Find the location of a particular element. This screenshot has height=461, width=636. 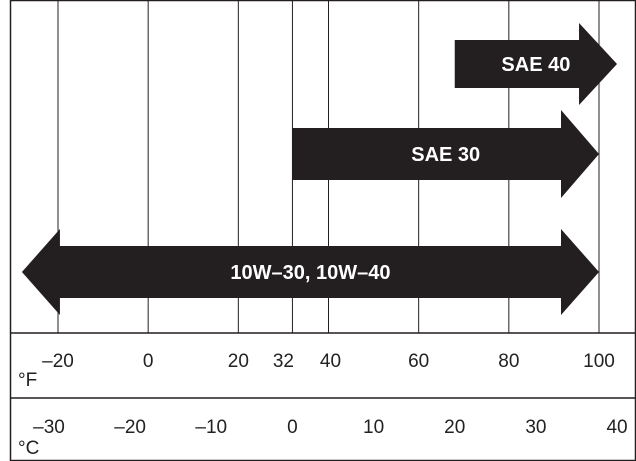

f-tick-label: 32 is located at coordinates (283, 361).